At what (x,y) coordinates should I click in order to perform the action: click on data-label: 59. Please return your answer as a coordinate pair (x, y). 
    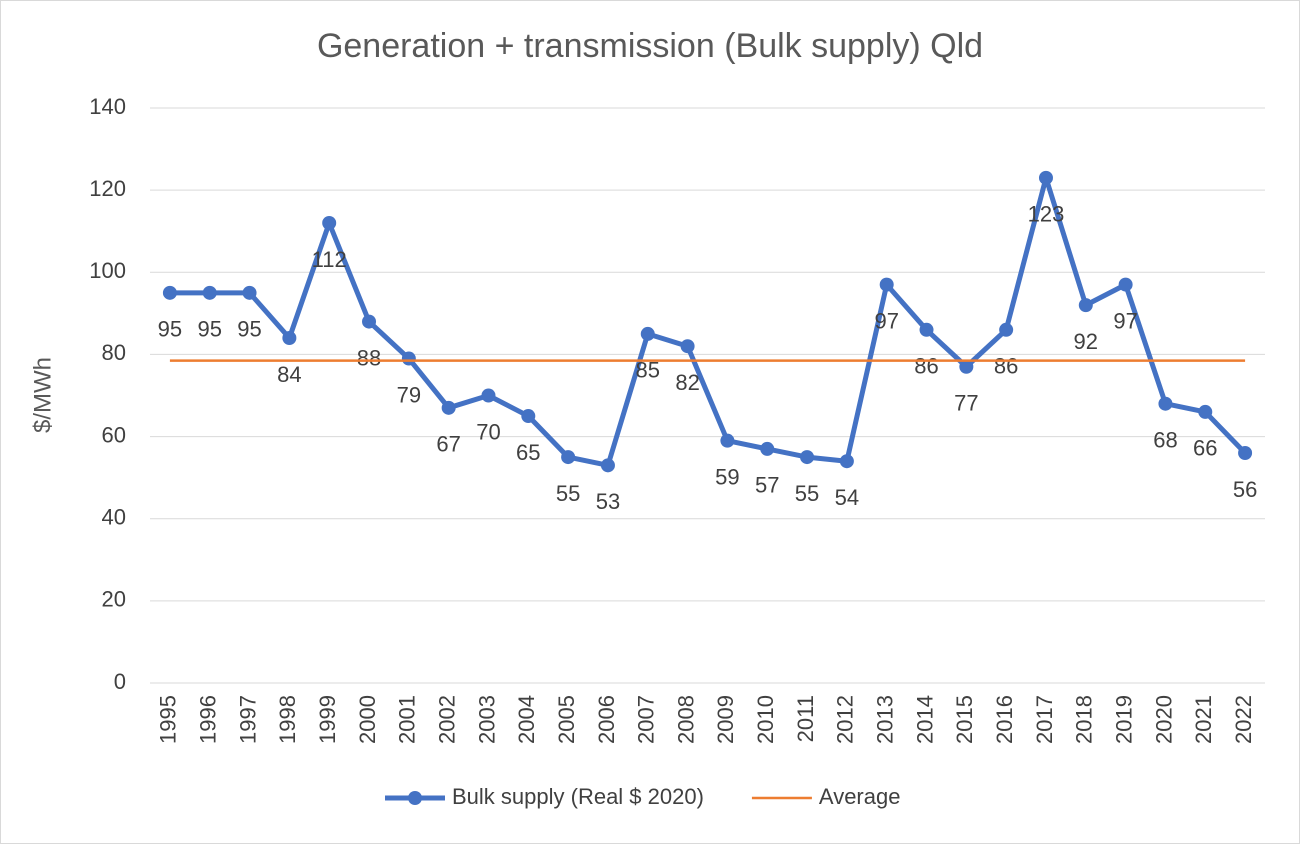
    Looking at the image, I should click on (727, 476).